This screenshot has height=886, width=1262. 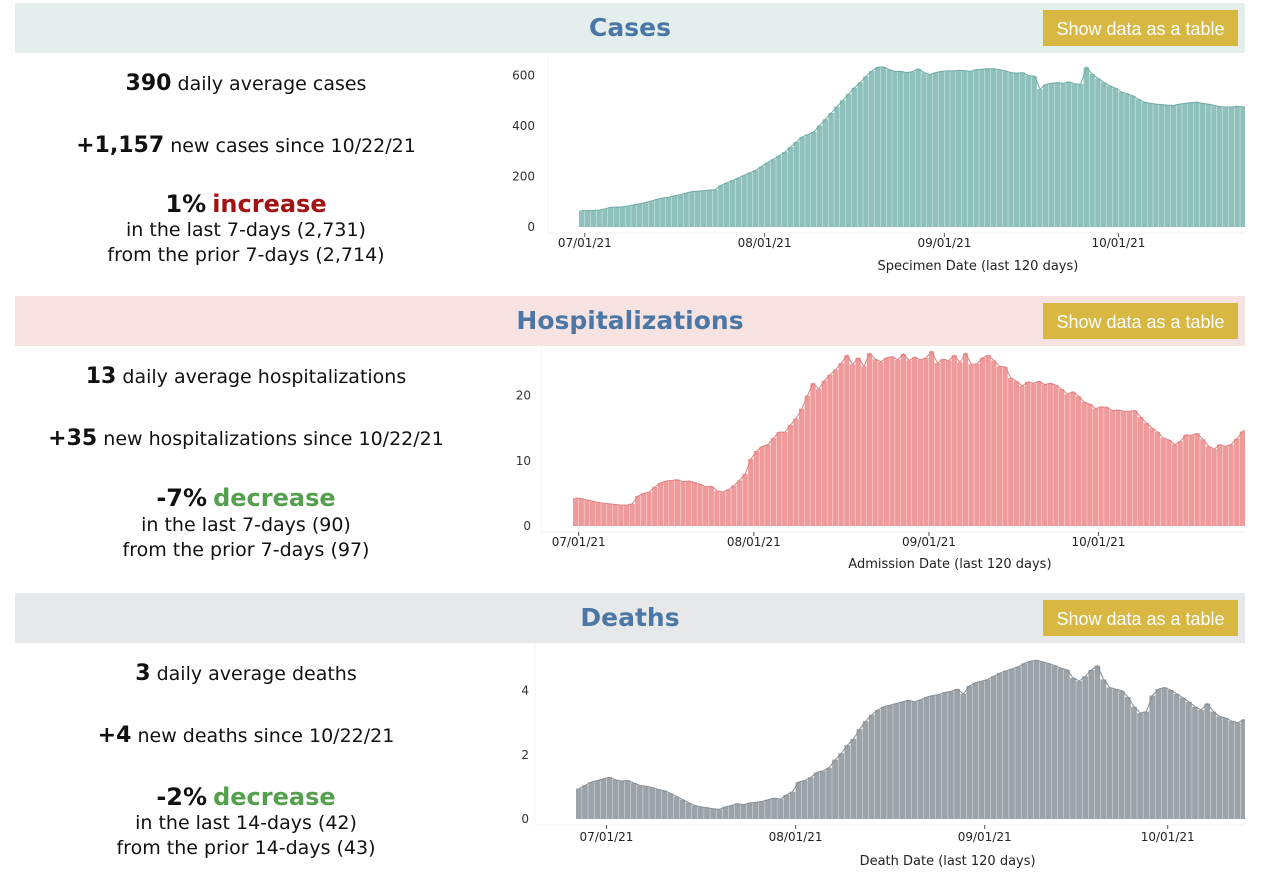 What do you see at coordinates (523, 126) in the screenshot?
I see `chart-y-tick-label: 400` at bounding box center [523, 126].